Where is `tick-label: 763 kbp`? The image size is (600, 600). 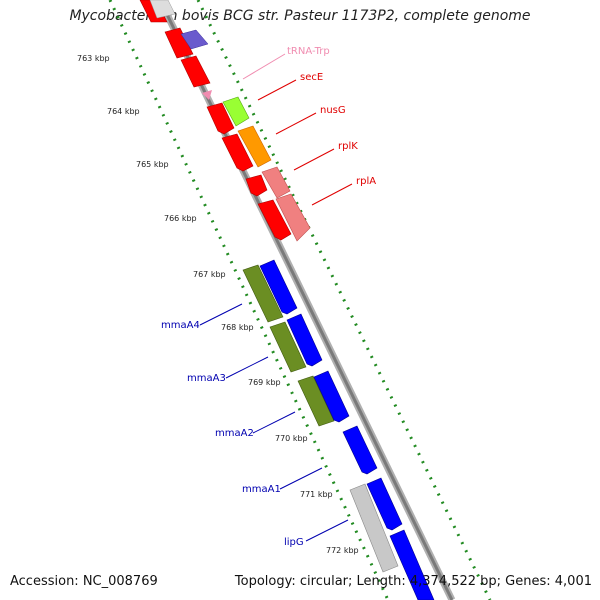 tick-label: 763 kbp is located at coordinates (93, 58).